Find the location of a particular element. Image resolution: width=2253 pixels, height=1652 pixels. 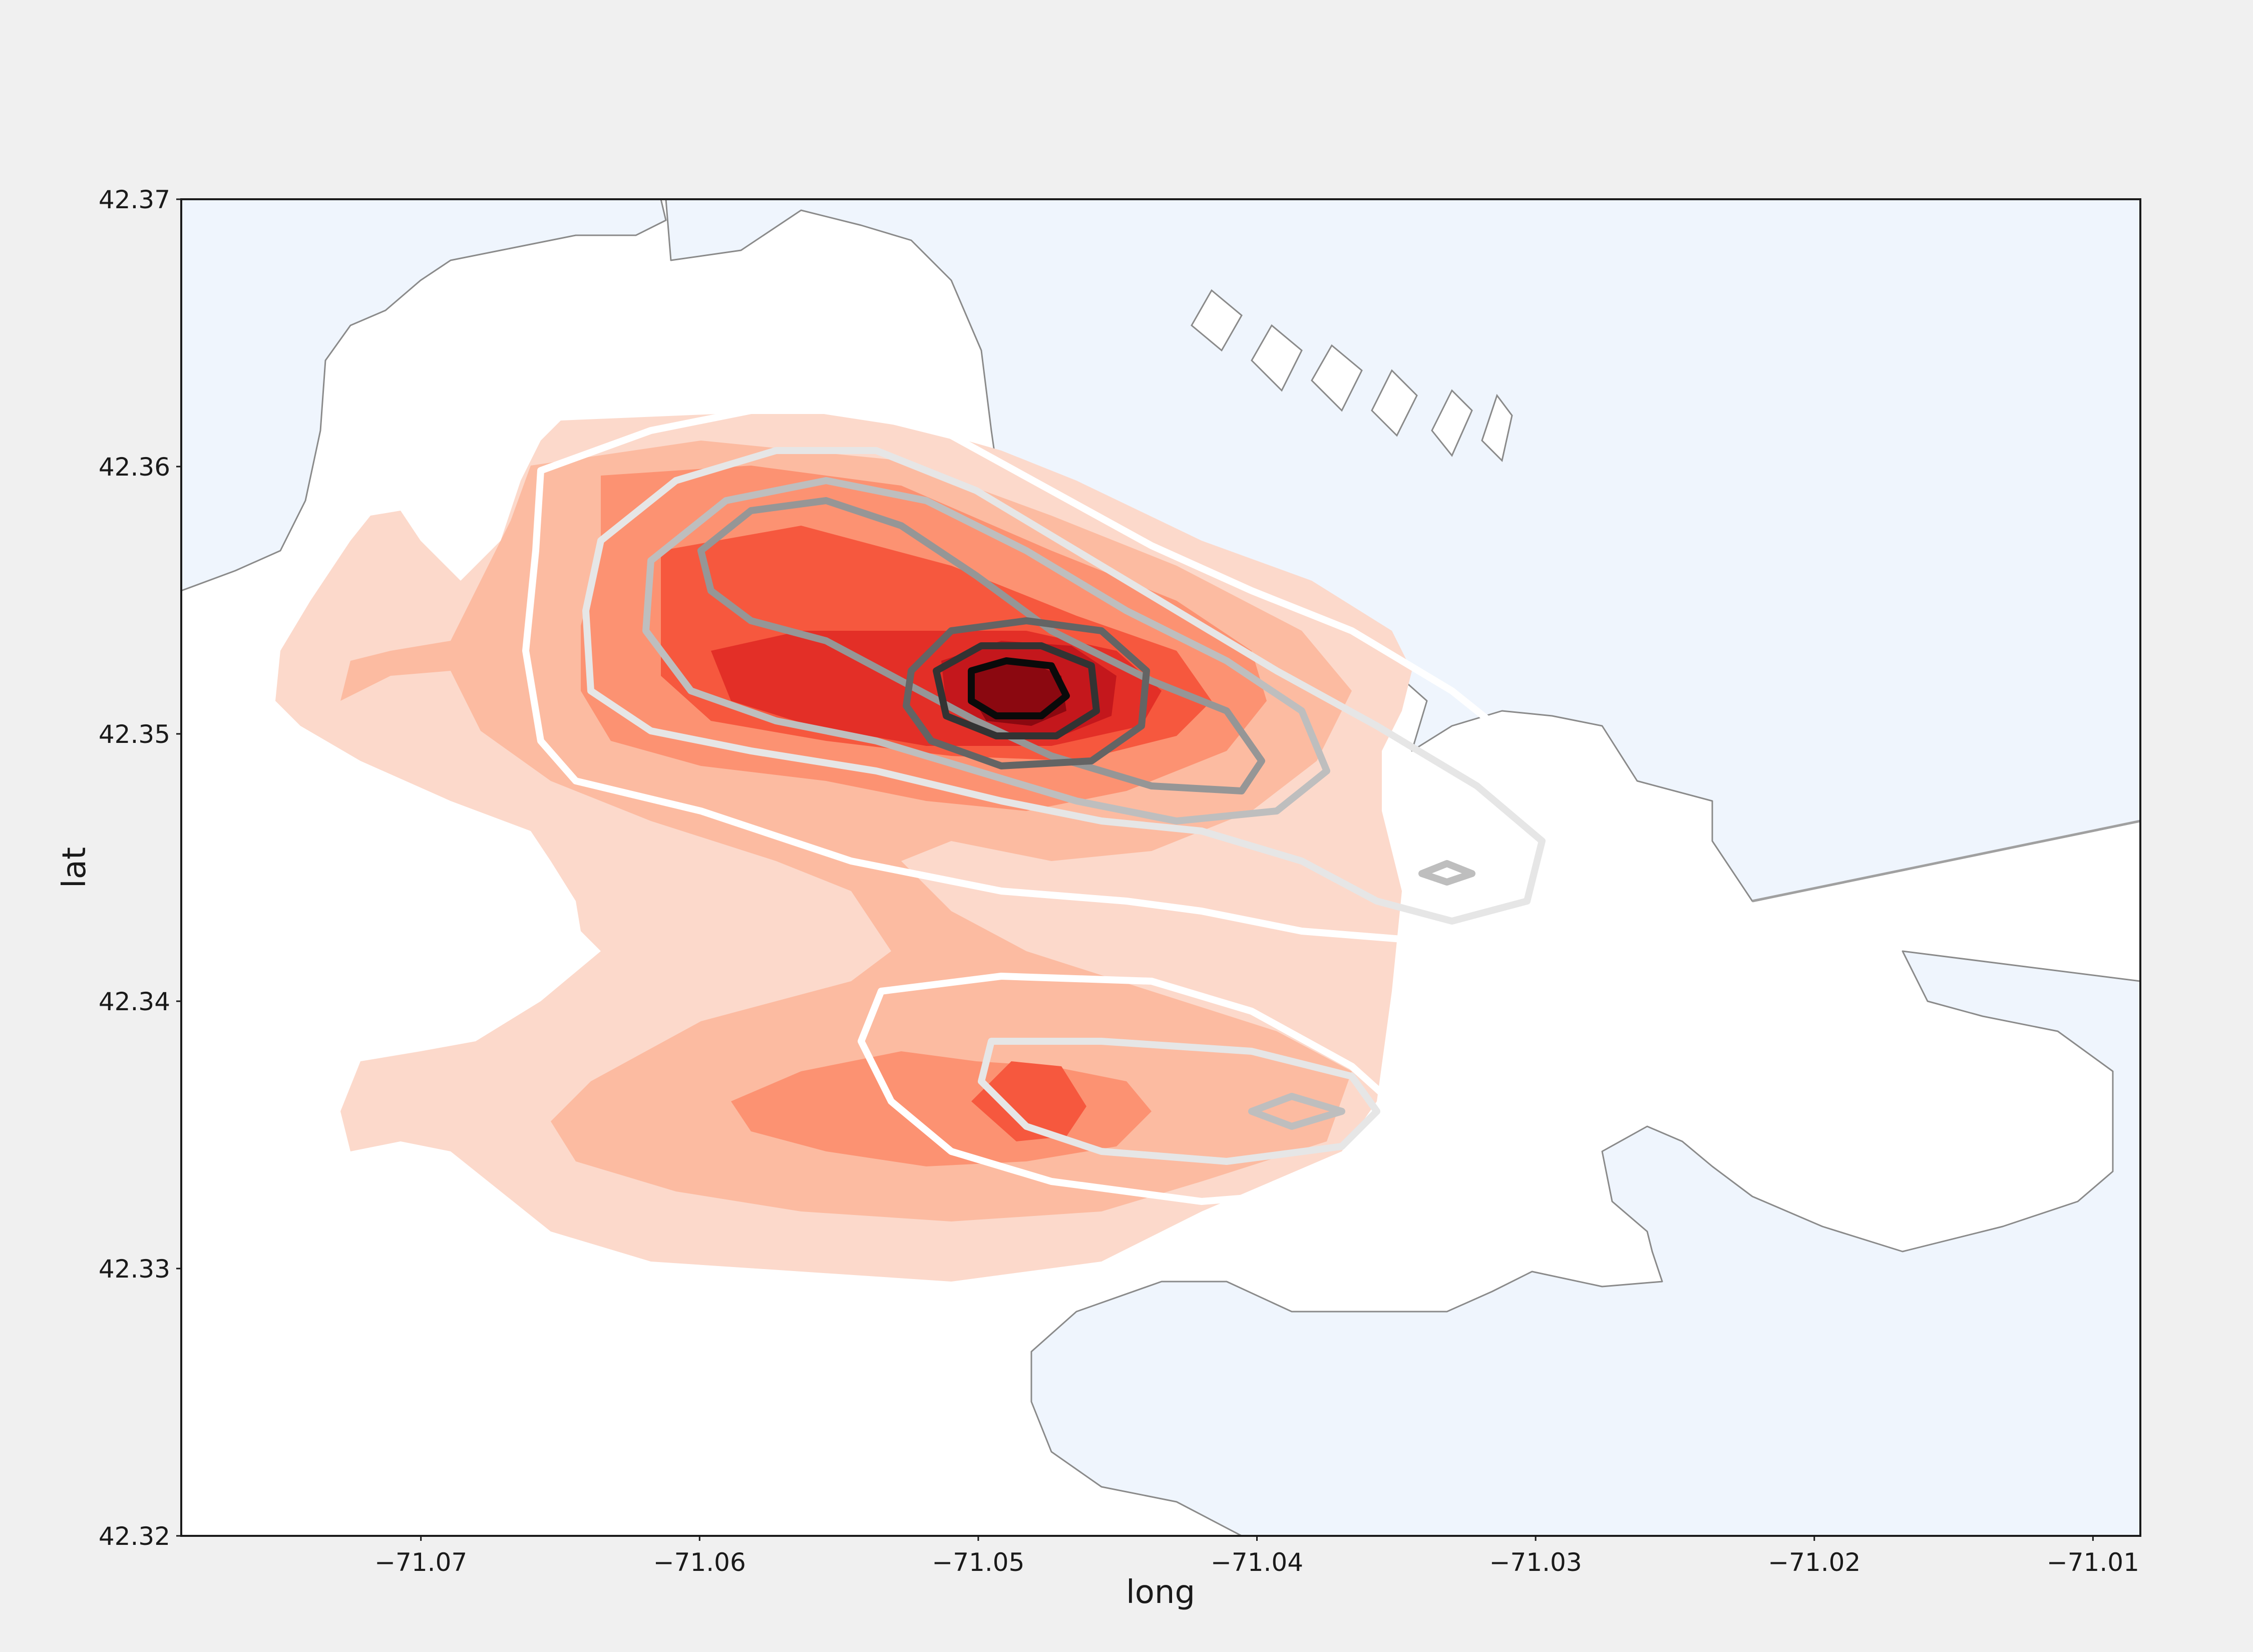

y-axis-label: lat is located at coordinates (75, 867).